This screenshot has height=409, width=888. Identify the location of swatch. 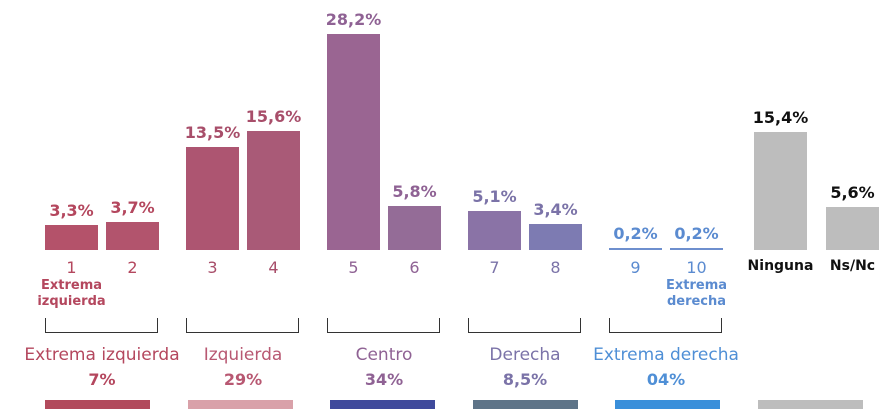
(810, 404).